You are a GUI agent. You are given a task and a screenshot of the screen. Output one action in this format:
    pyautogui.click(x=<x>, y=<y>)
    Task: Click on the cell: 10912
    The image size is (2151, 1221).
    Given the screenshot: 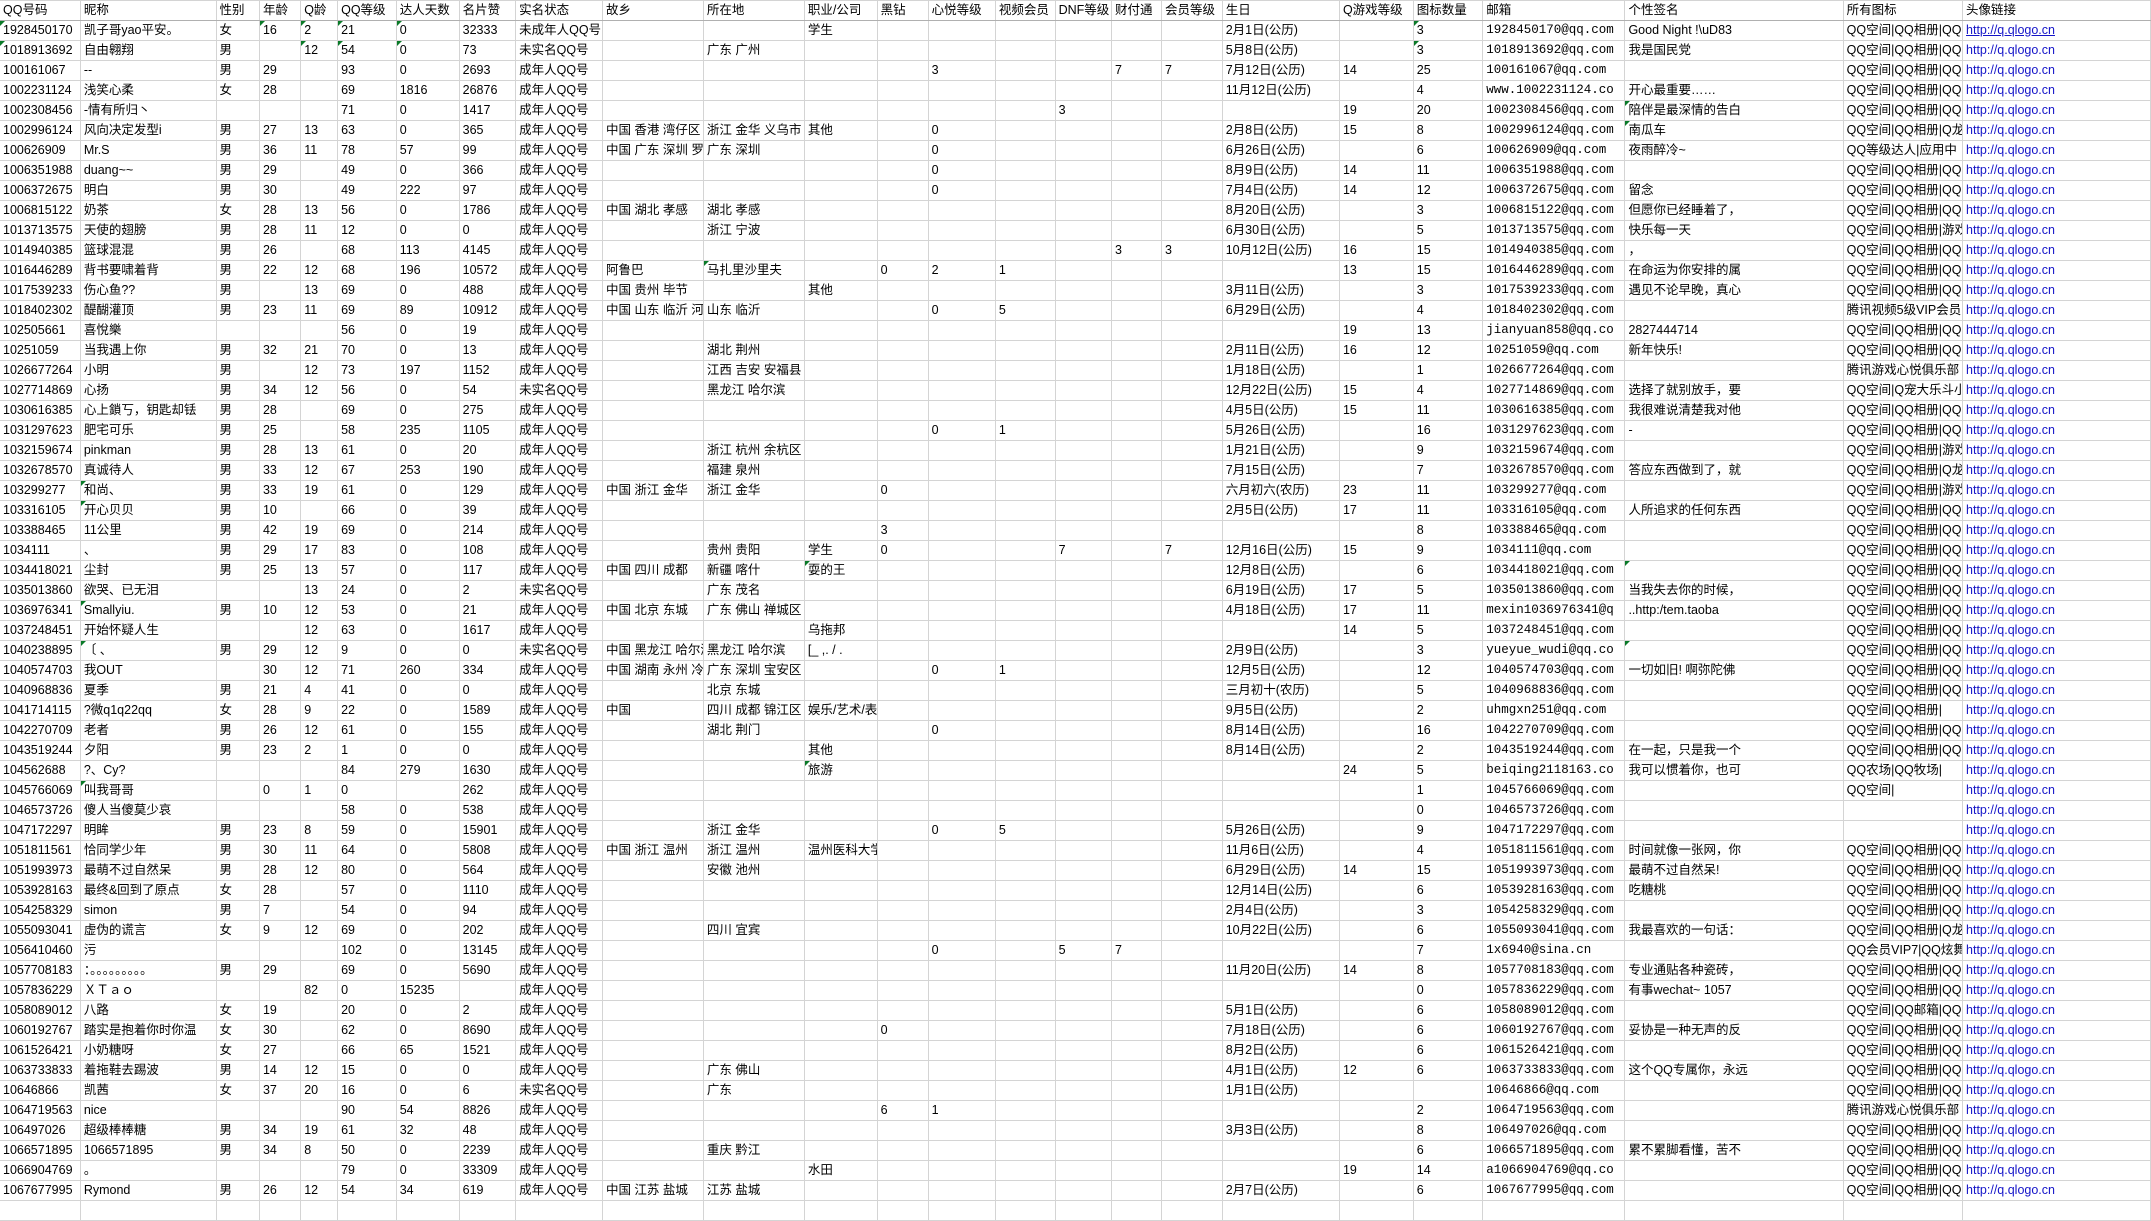 What is the action you would take?
    pyautogui.click(x=488, y=310)
    